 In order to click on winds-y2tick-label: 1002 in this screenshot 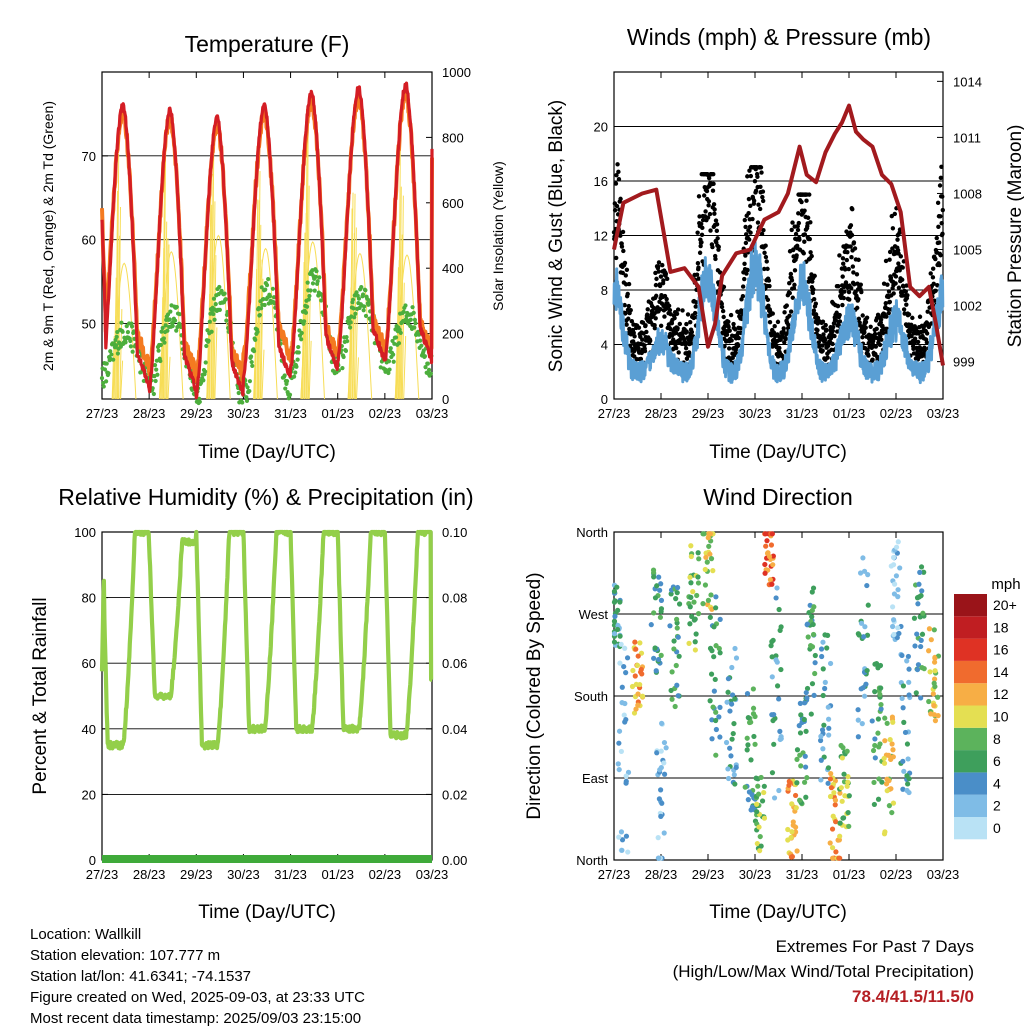, I will do `click(967, 306)`.